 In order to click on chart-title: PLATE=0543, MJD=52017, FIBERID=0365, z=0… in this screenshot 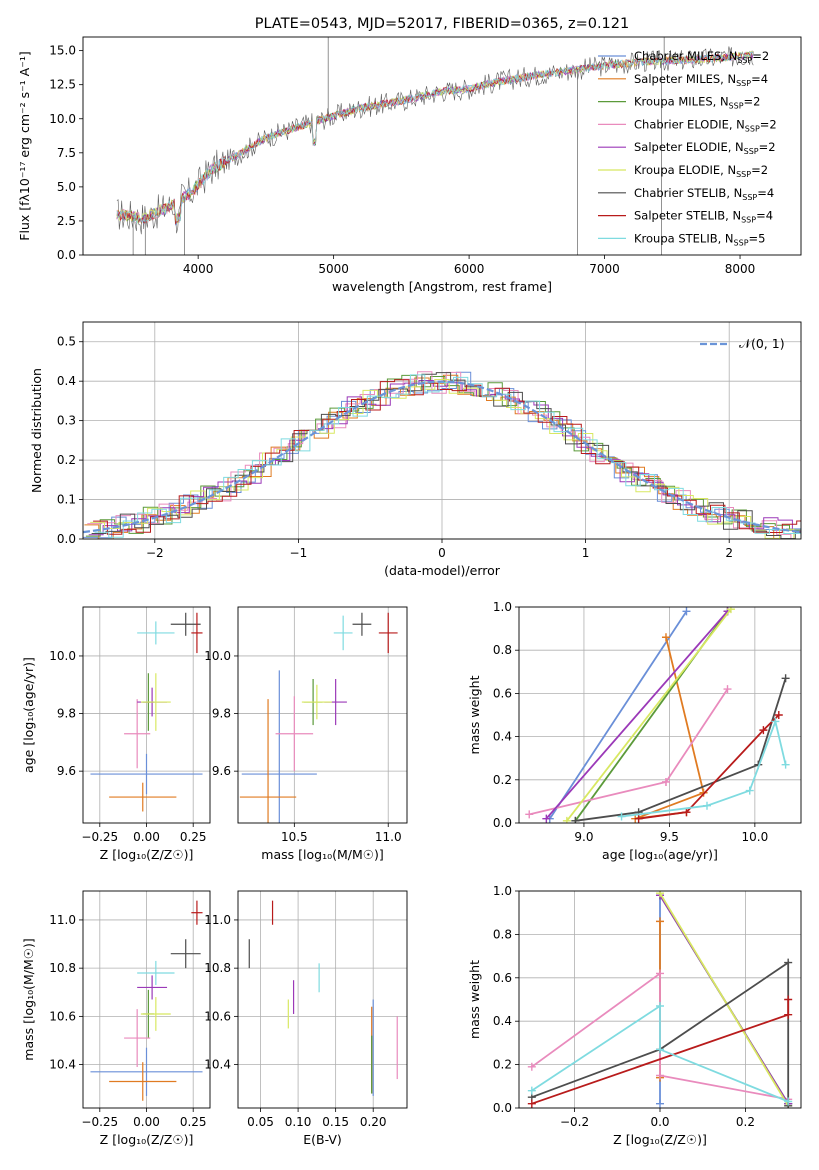, I will do `click(442, 24)`.